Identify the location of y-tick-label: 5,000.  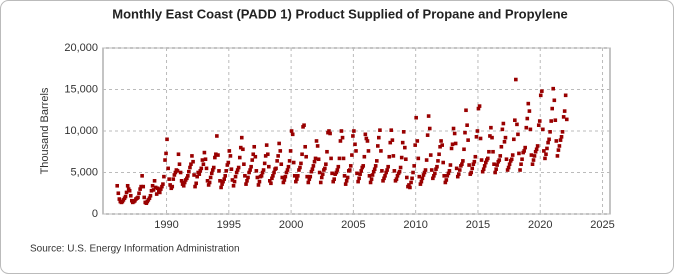
(84, 172).